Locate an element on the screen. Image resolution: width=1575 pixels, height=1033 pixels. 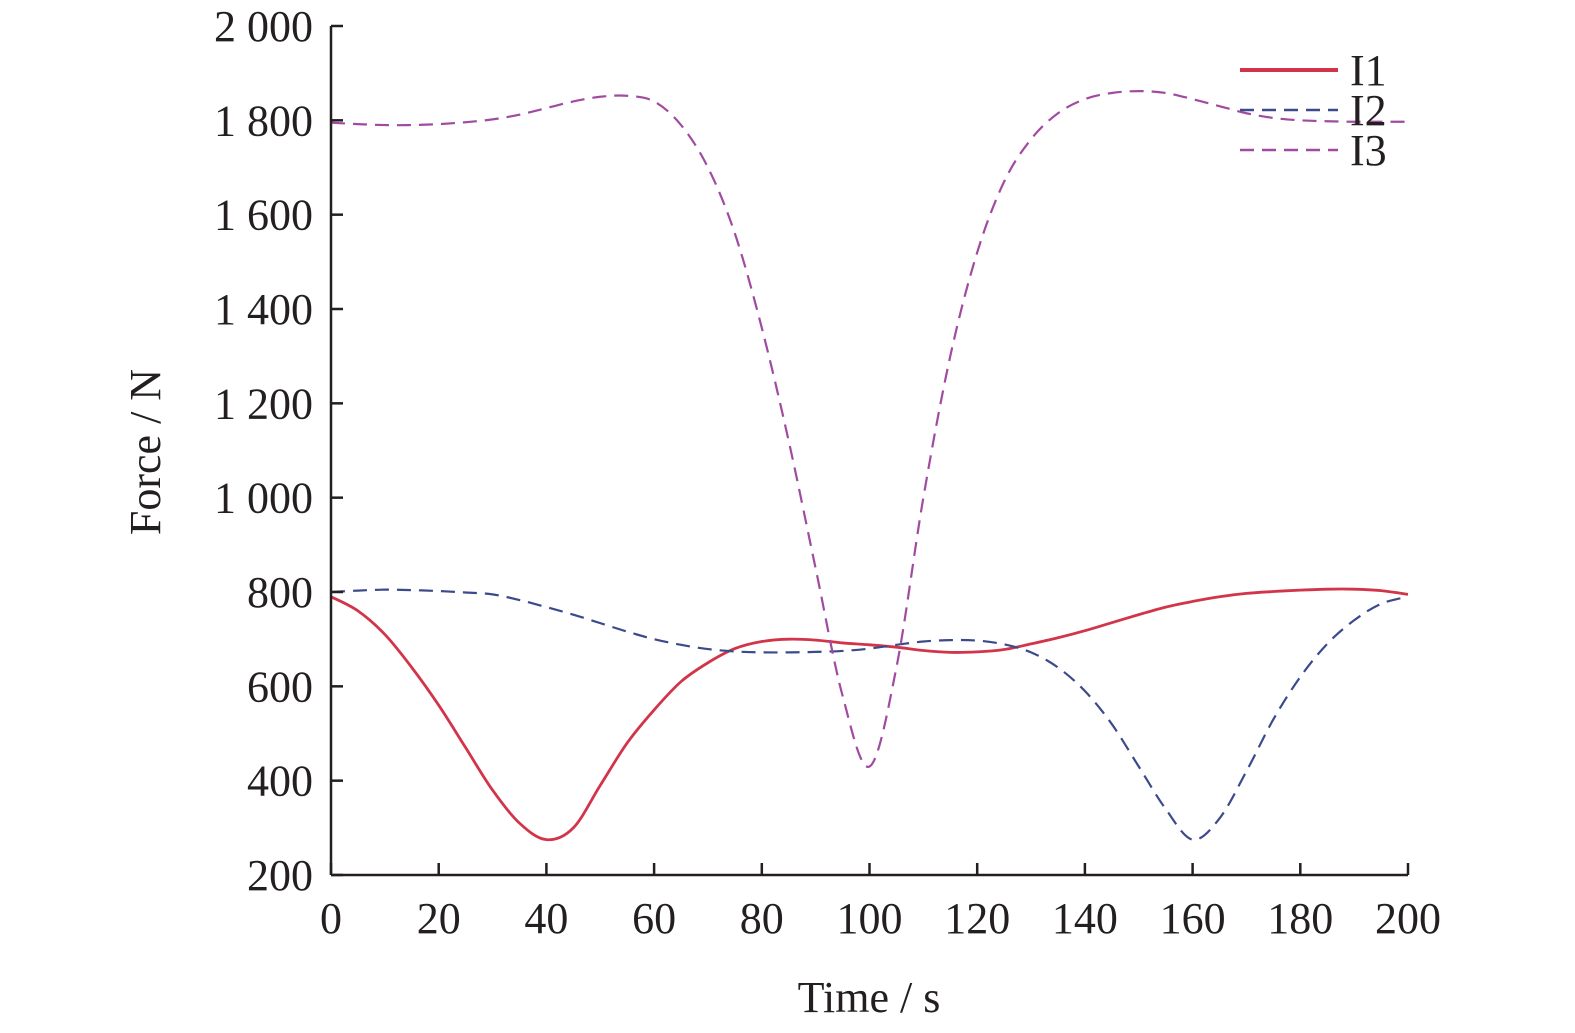
x-tick-label: 80 is located at coordinates (762, 918).